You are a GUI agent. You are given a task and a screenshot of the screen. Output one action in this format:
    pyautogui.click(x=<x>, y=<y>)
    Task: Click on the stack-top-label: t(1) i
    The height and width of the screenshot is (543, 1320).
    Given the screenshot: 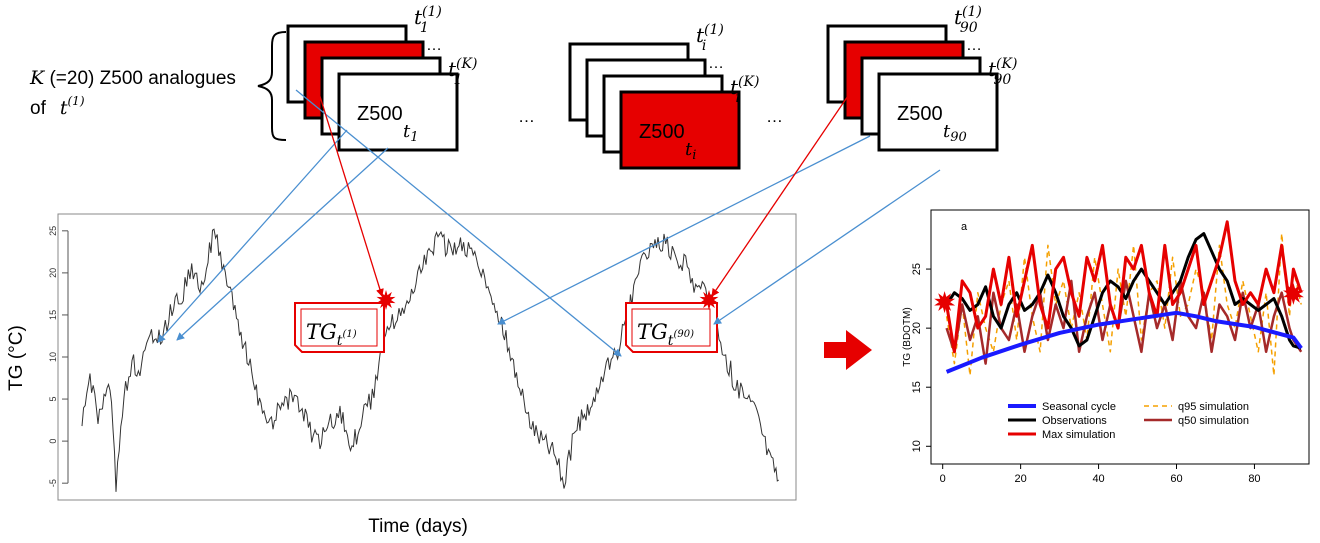 What is the action you would take?
    pyautogui.click(x=710, y=38)
    